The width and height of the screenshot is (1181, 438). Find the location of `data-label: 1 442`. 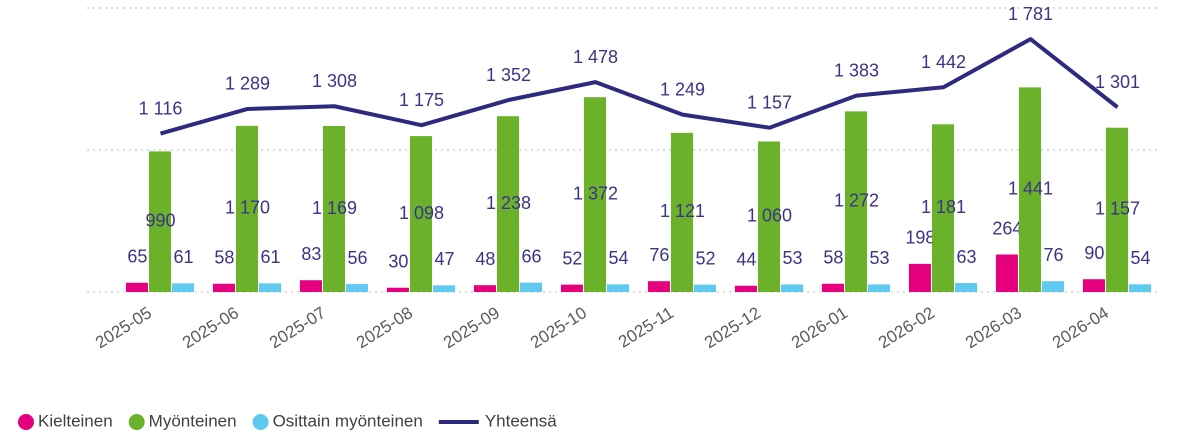

data-label: 1 442 is located at coordinates (943, 62).